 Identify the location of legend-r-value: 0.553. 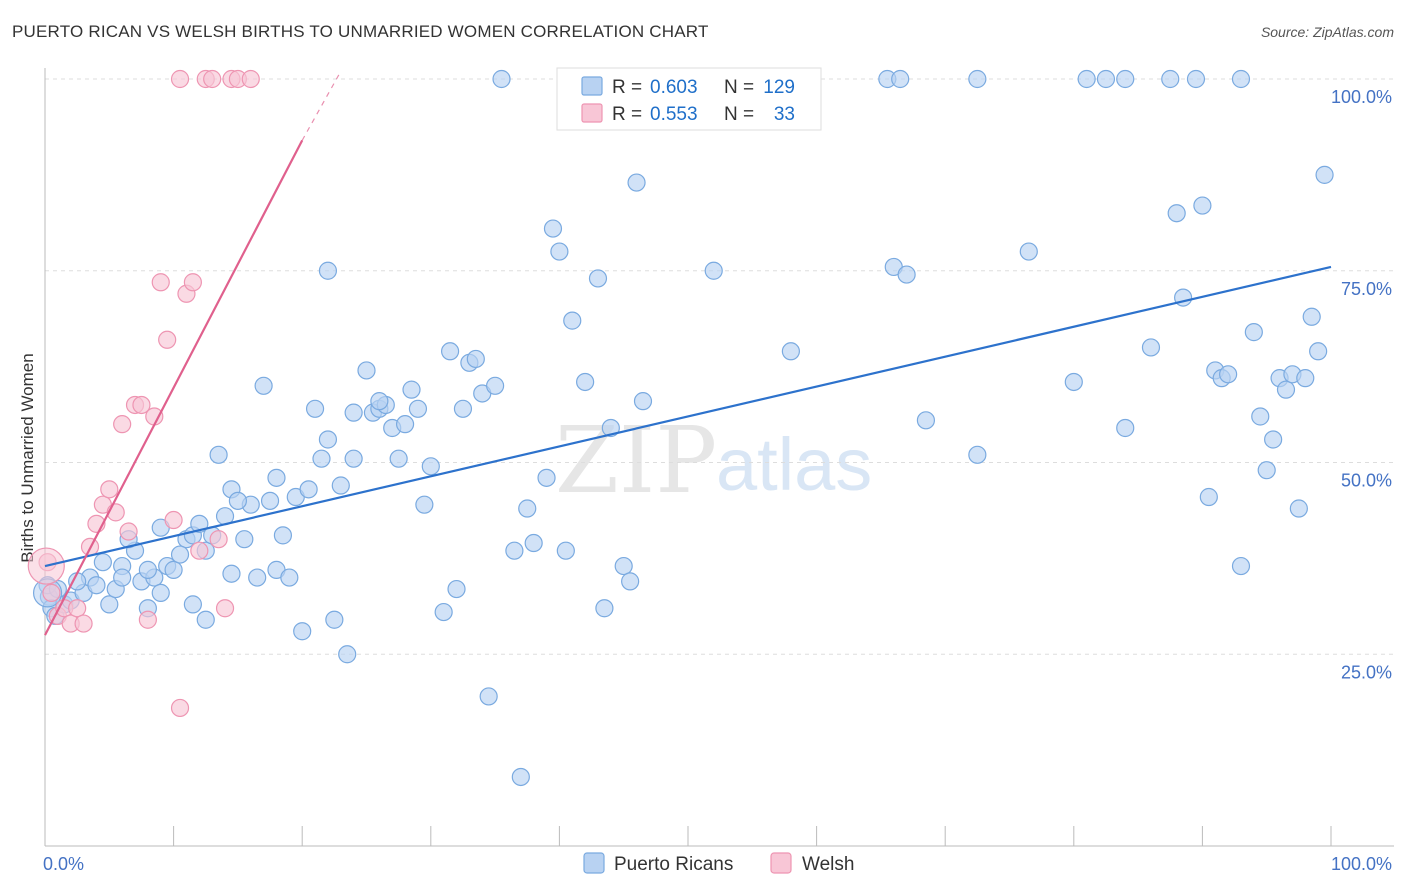
(674, 114).